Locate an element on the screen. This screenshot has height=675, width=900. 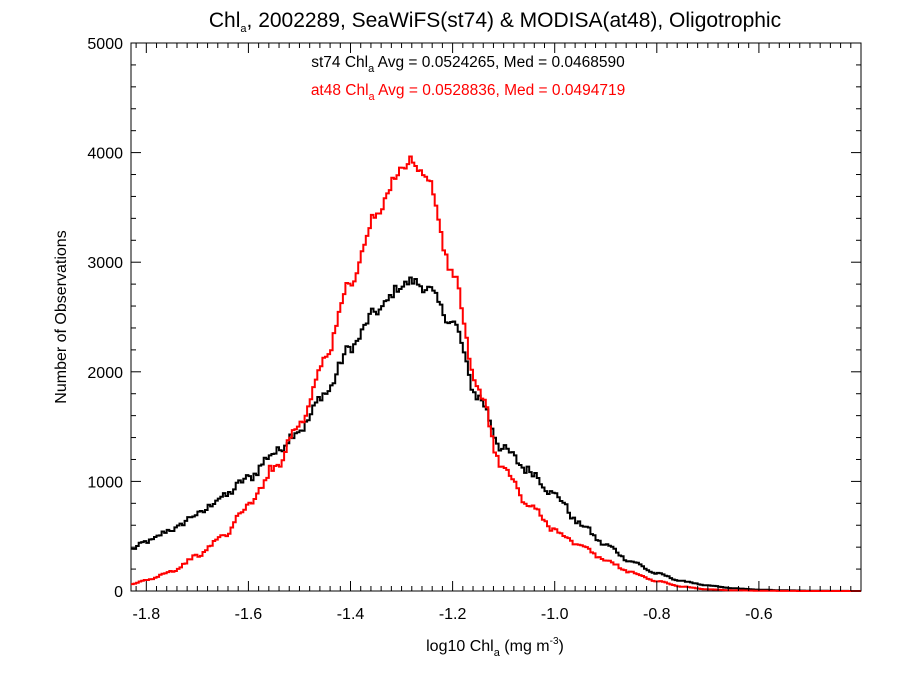
y-tick-label: 2000 is located at coordinates (105, 373).